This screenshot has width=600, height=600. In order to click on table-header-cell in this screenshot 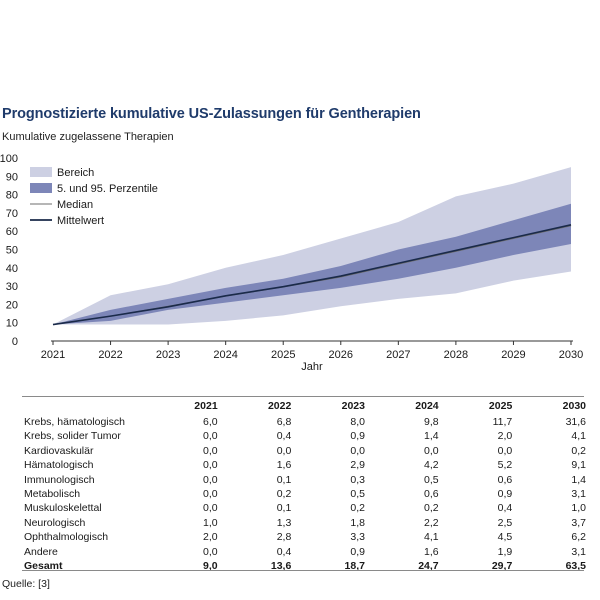, I will do `click(84, 406)`.